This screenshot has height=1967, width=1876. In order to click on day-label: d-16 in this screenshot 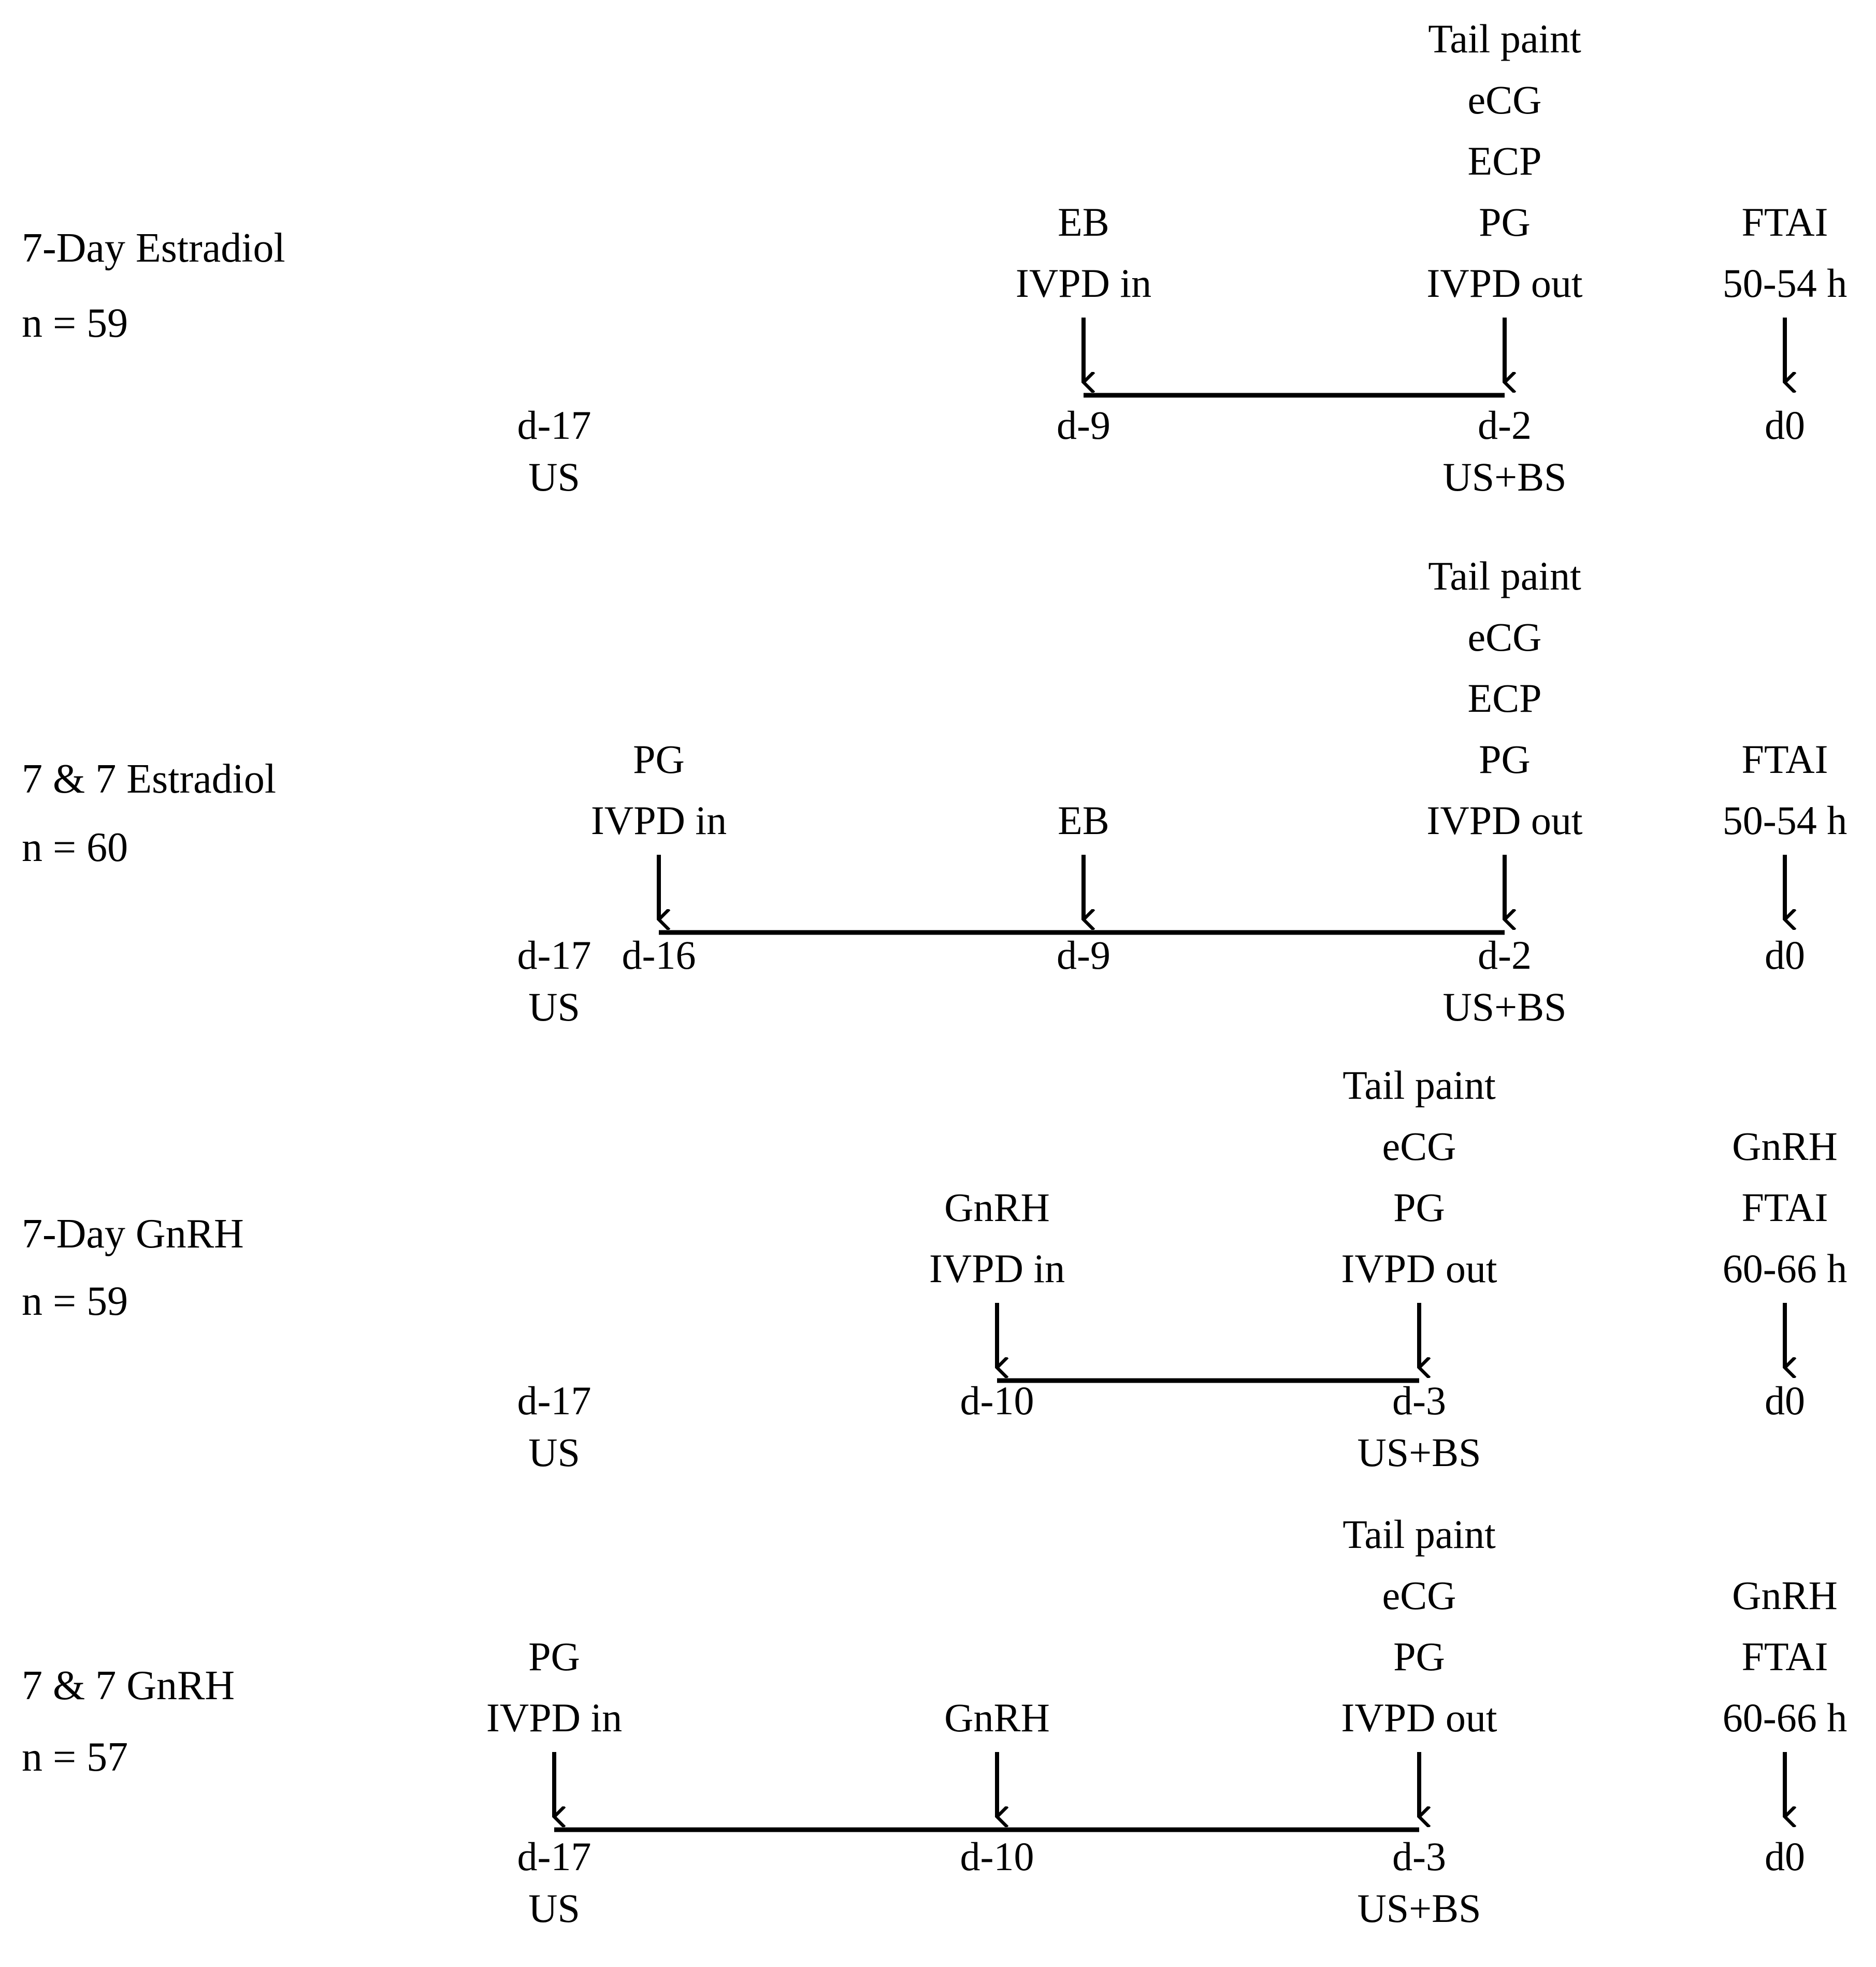, I will do `click(659, 955)`.